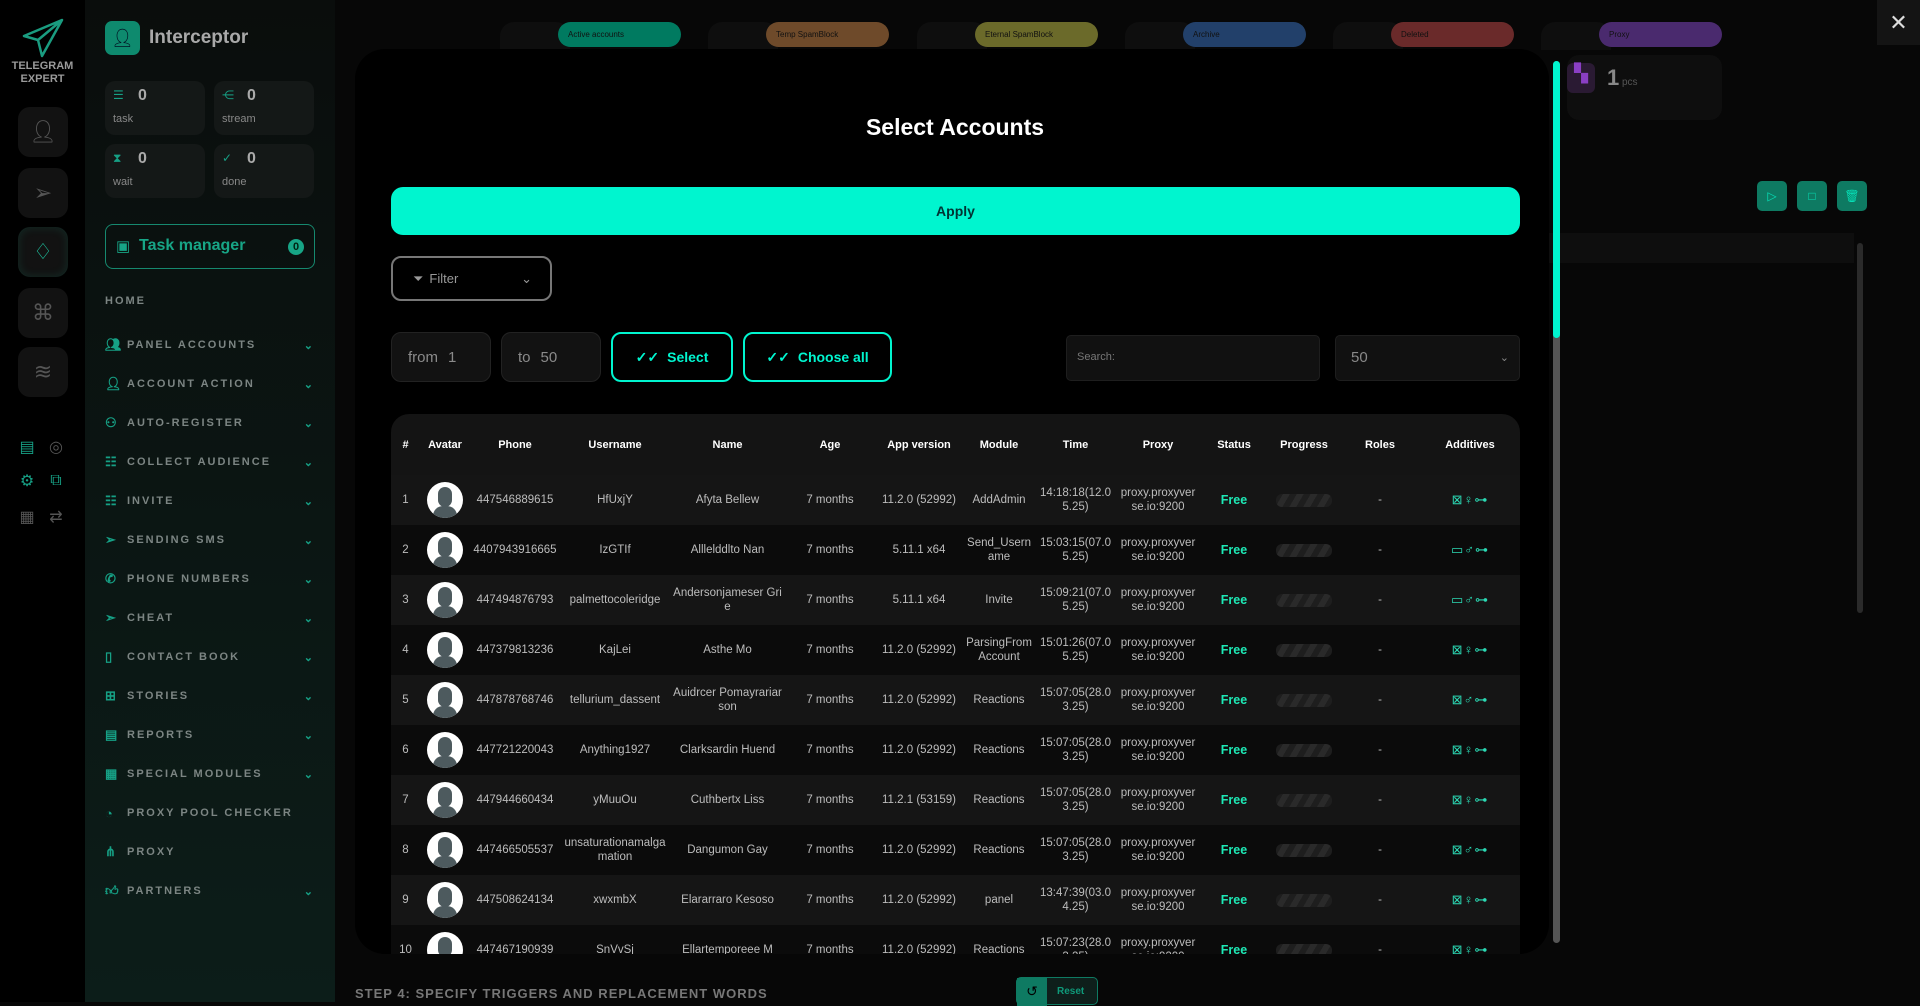 Image resolution: width=1920 pixels, height=1006 pixels. Describe the element at coordinates (1075, 700) in the screenshot. I see `time: 15:07:05(28.03.25)` at that location.